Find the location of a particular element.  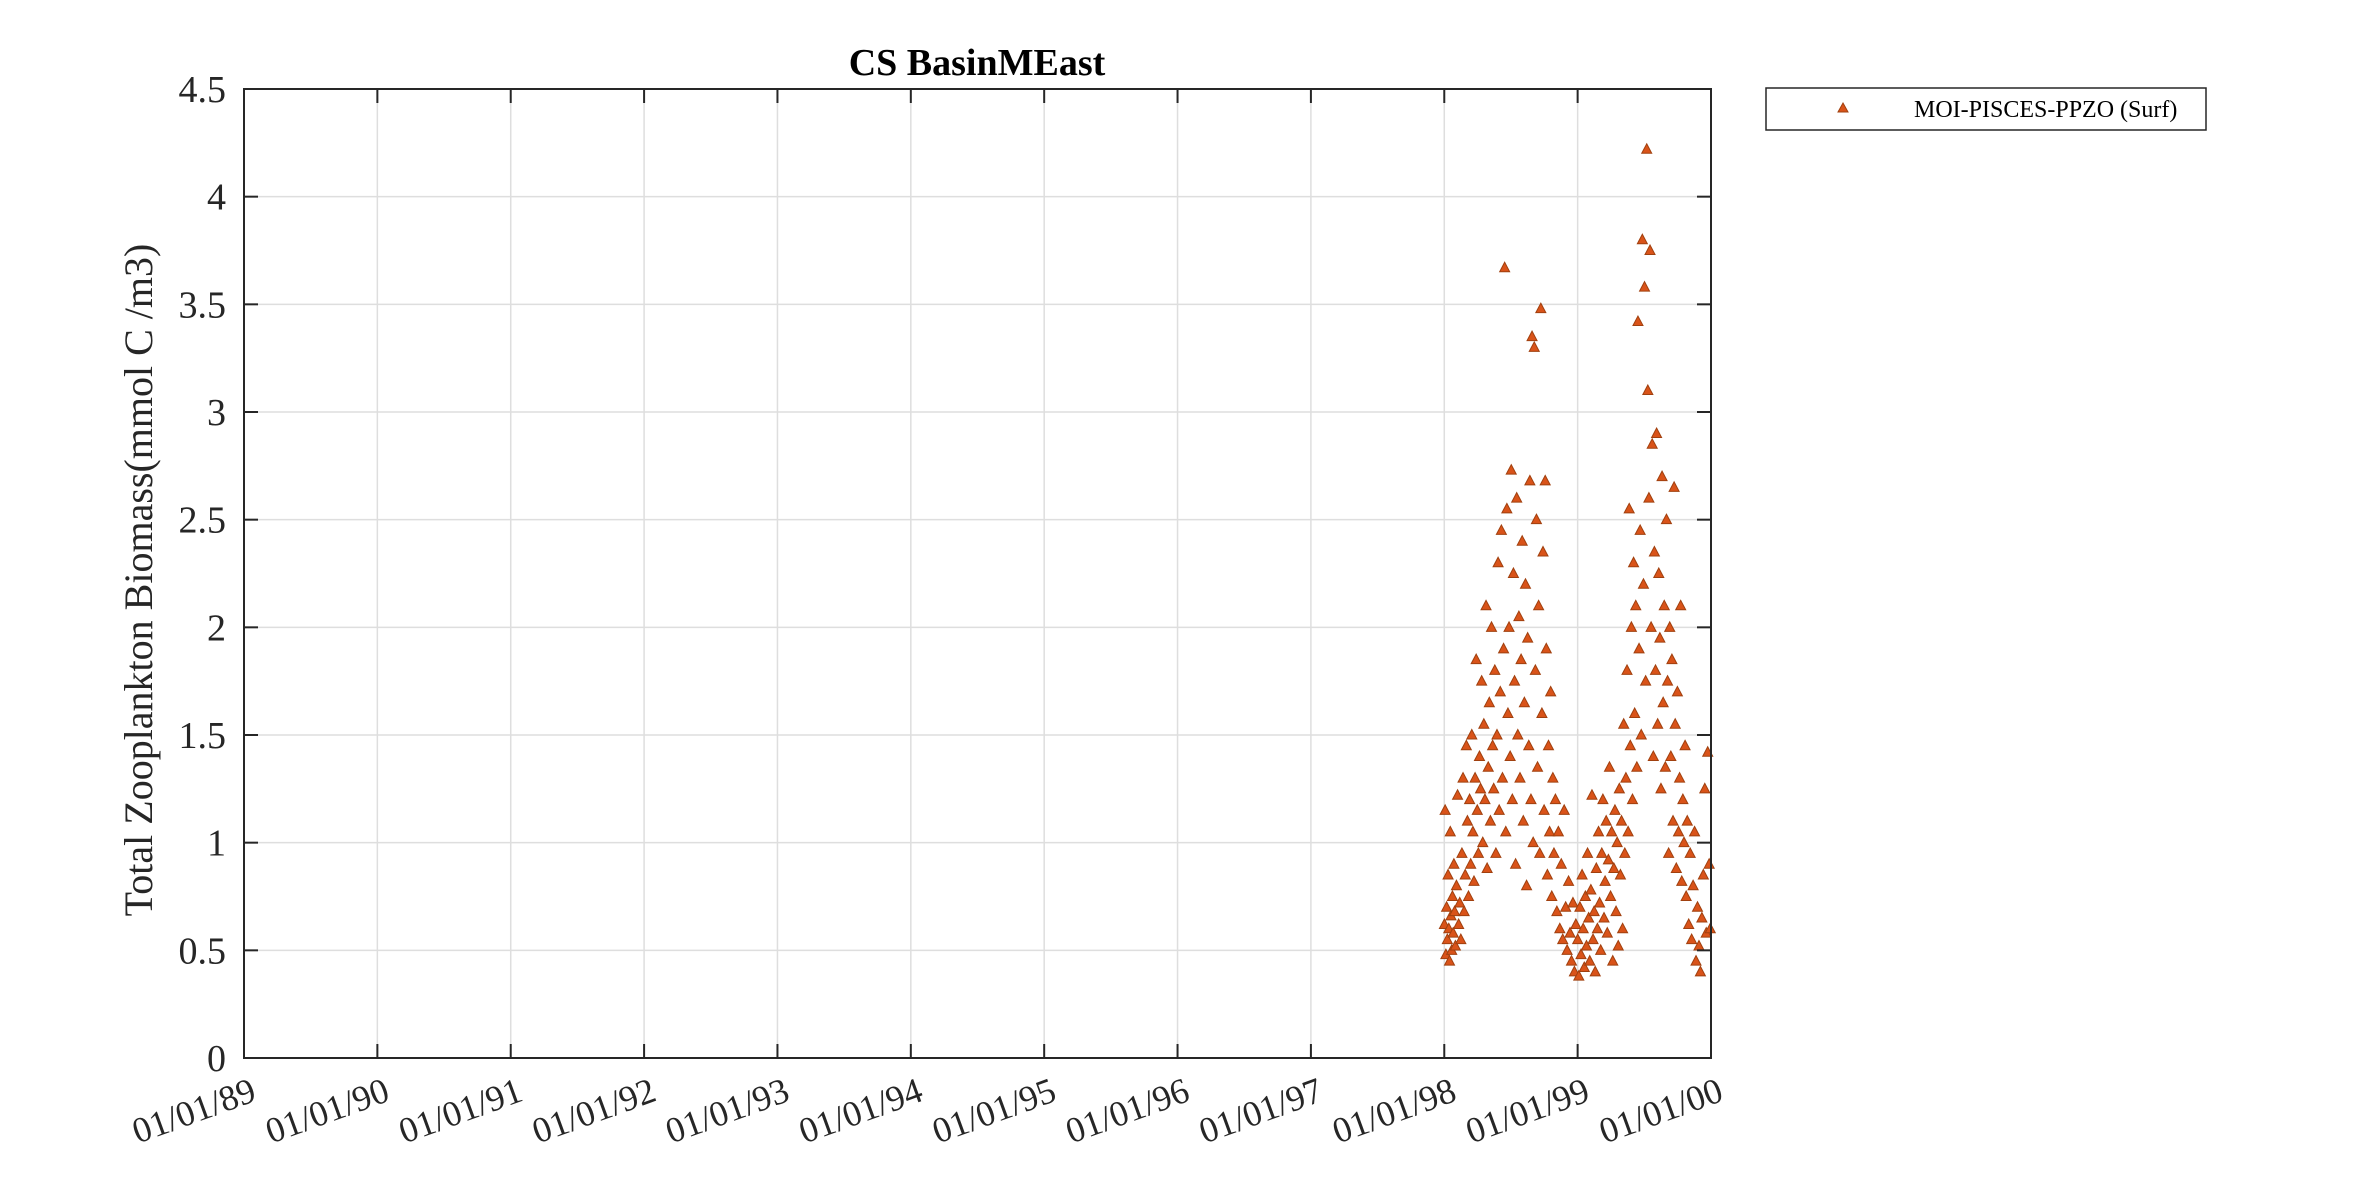

y-tick-label: 4.5 is located at coordinates (203, 90).